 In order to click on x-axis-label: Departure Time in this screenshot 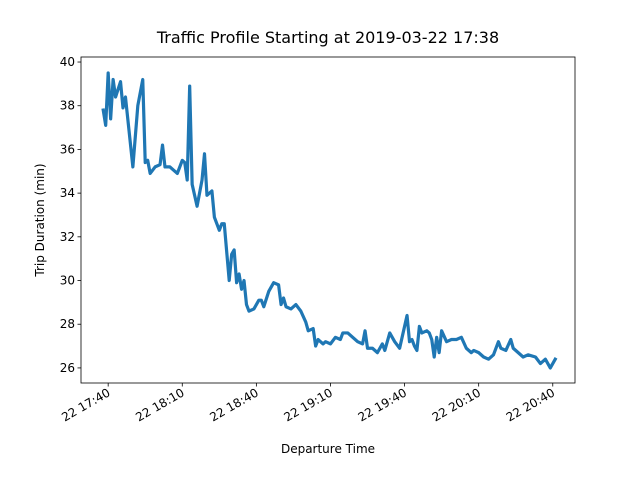, I will do `click(328, 449)`.